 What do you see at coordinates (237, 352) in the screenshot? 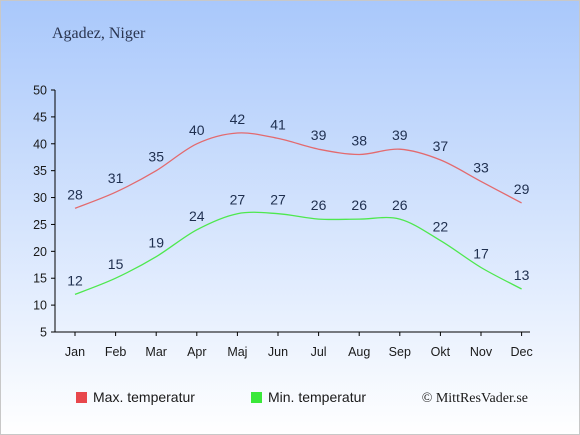
I see `x-tick-label: Maj` at bounding box center [237, 352].